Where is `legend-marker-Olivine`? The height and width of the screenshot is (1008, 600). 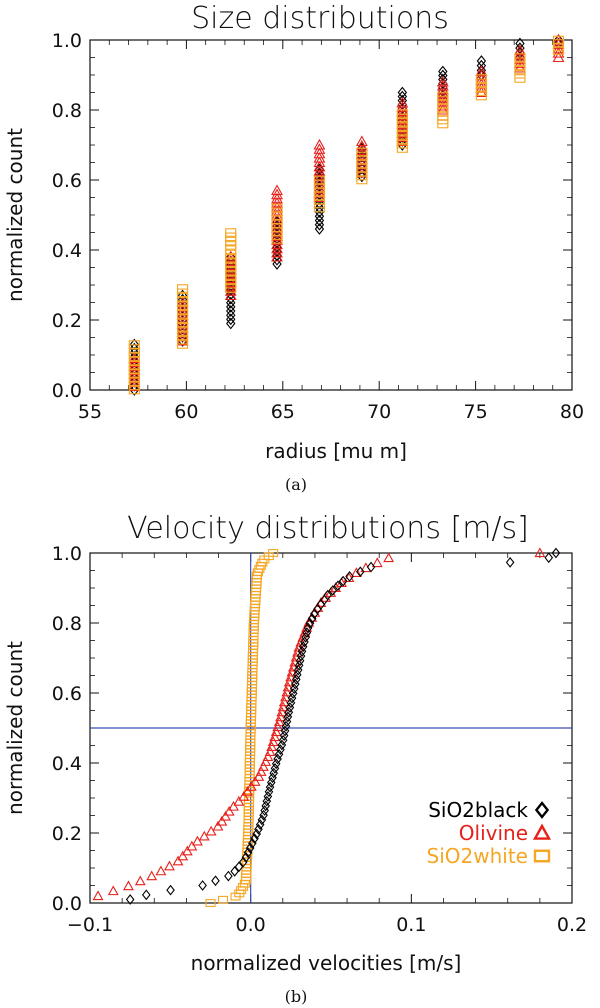 legend-marker-Olivine is located at coordinates (542, 831).